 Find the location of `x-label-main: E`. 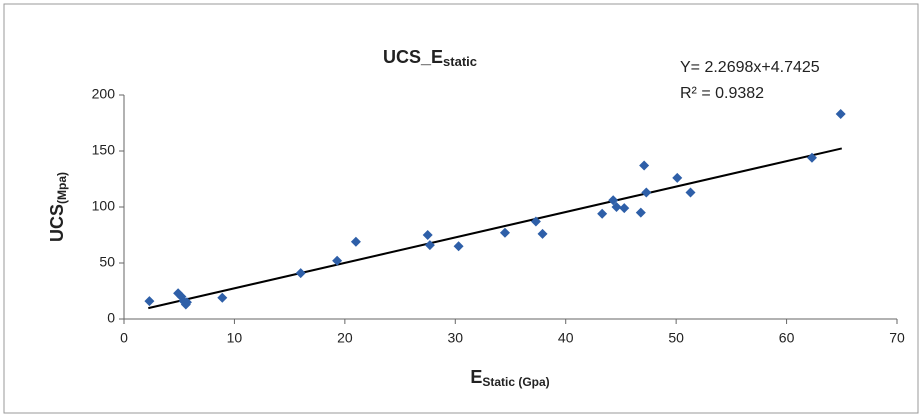

x-label-main: E is located at coordinates (476, 377).